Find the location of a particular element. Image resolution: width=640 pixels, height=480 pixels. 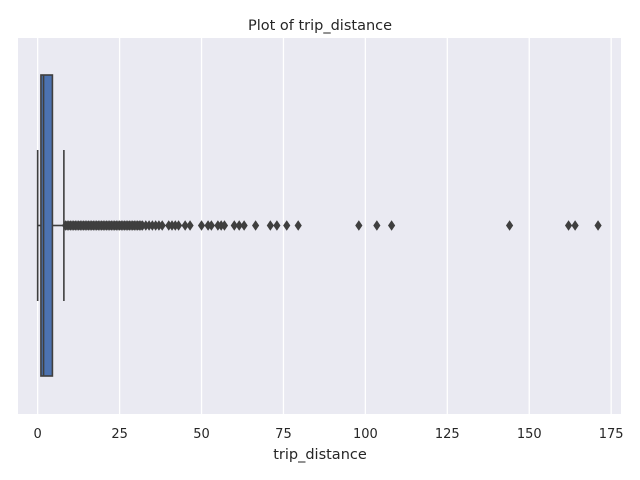

x-tick-label: 50 is located at coordinates (201, 434).